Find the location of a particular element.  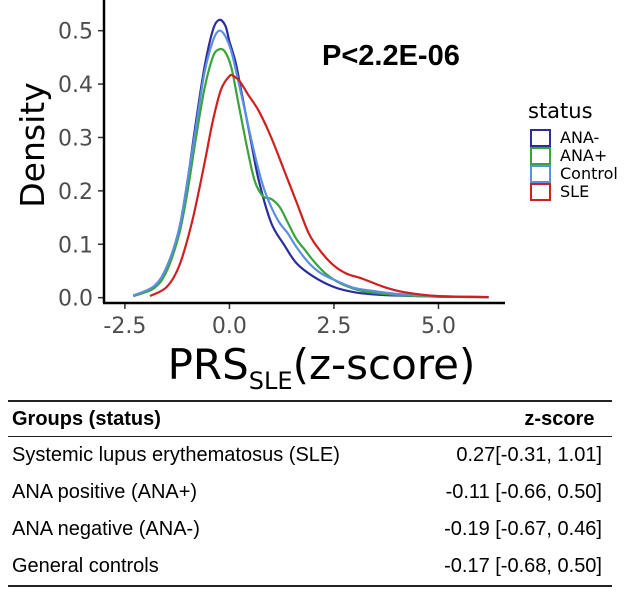

y-axis-label: Density is located at coordinates (32, 144).